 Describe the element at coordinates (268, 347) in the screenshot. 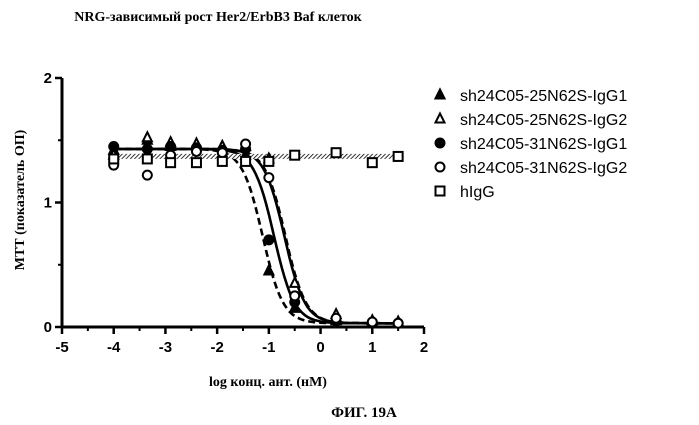

I see `x-tick-label: -1` at that location.